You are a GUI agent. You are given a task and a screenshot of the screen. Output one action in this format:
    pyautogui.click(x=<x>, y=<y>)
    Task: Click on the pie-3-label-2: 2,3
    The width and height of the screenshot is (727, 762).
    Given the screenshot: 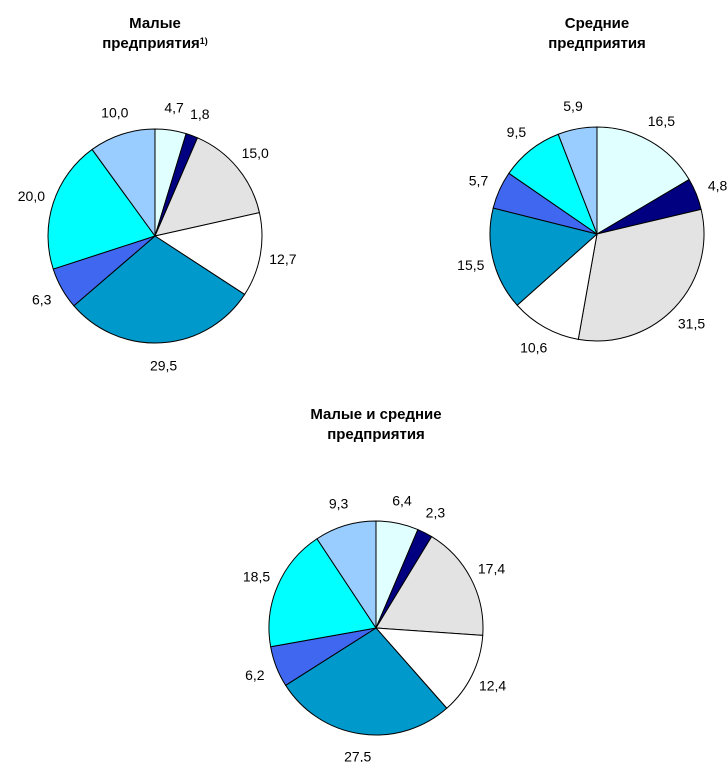 What is the action you would take?
    pyautogui.click(x=436, y=512)
    